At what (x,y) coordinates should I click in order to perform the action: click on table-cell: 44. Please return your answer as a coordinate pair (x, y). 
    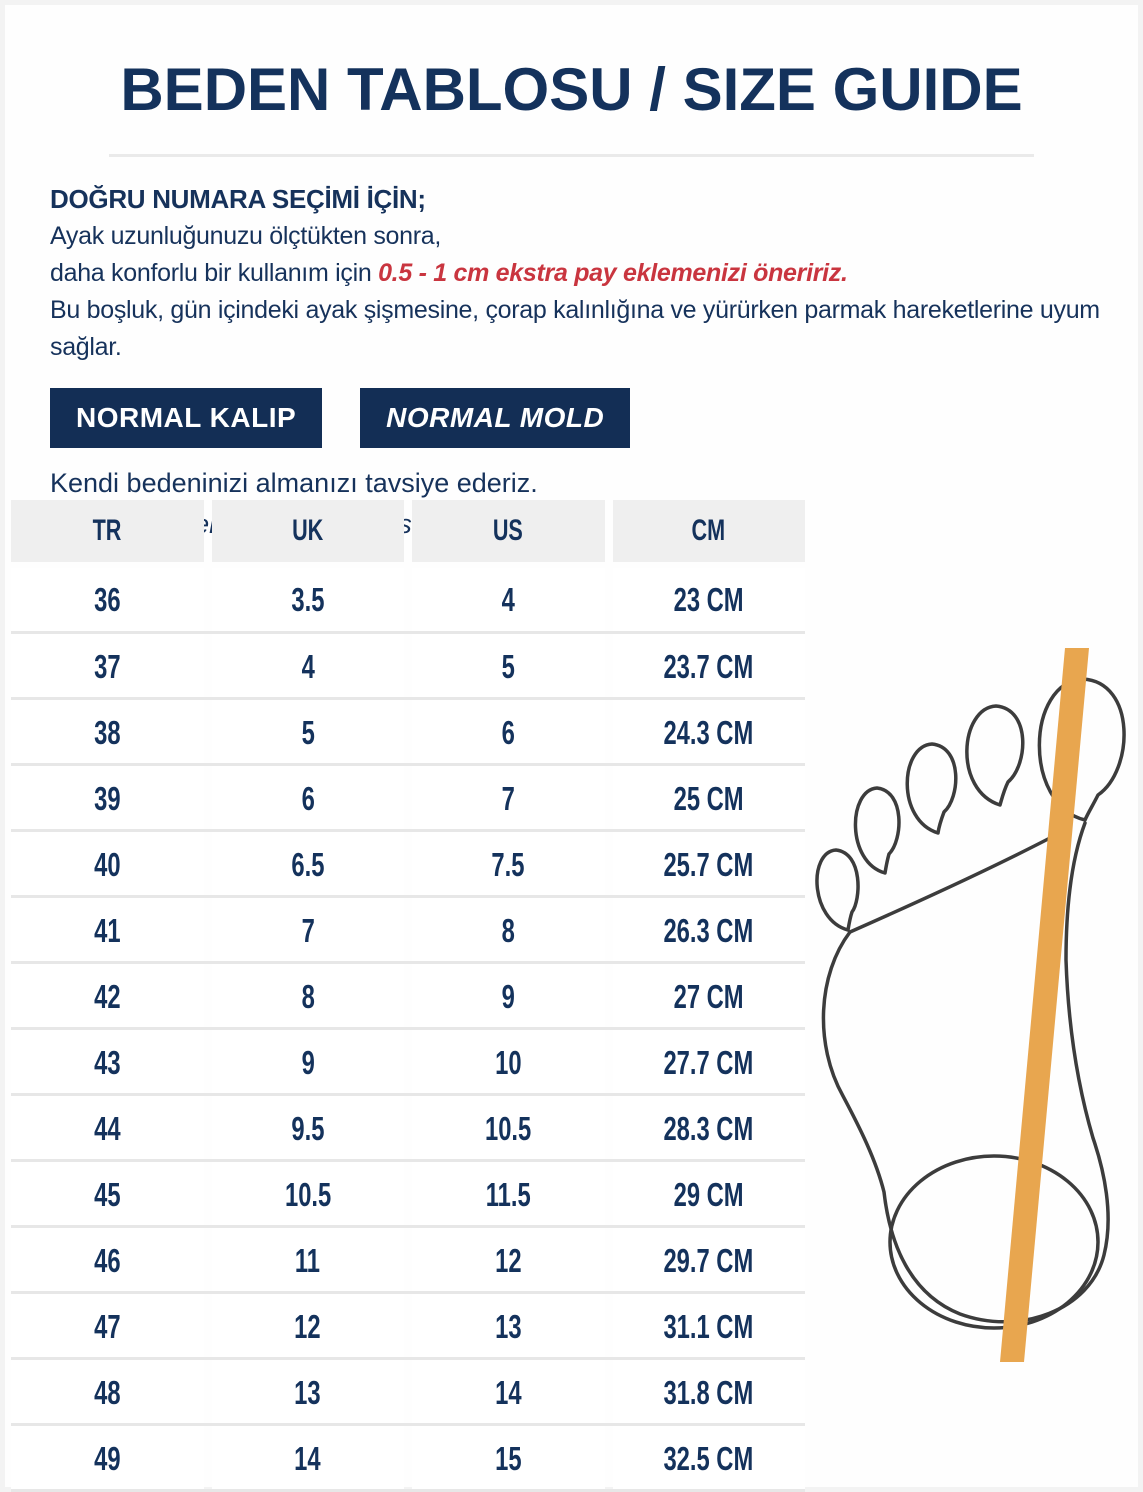
    Looking at the image, I should click on (107, 1127).